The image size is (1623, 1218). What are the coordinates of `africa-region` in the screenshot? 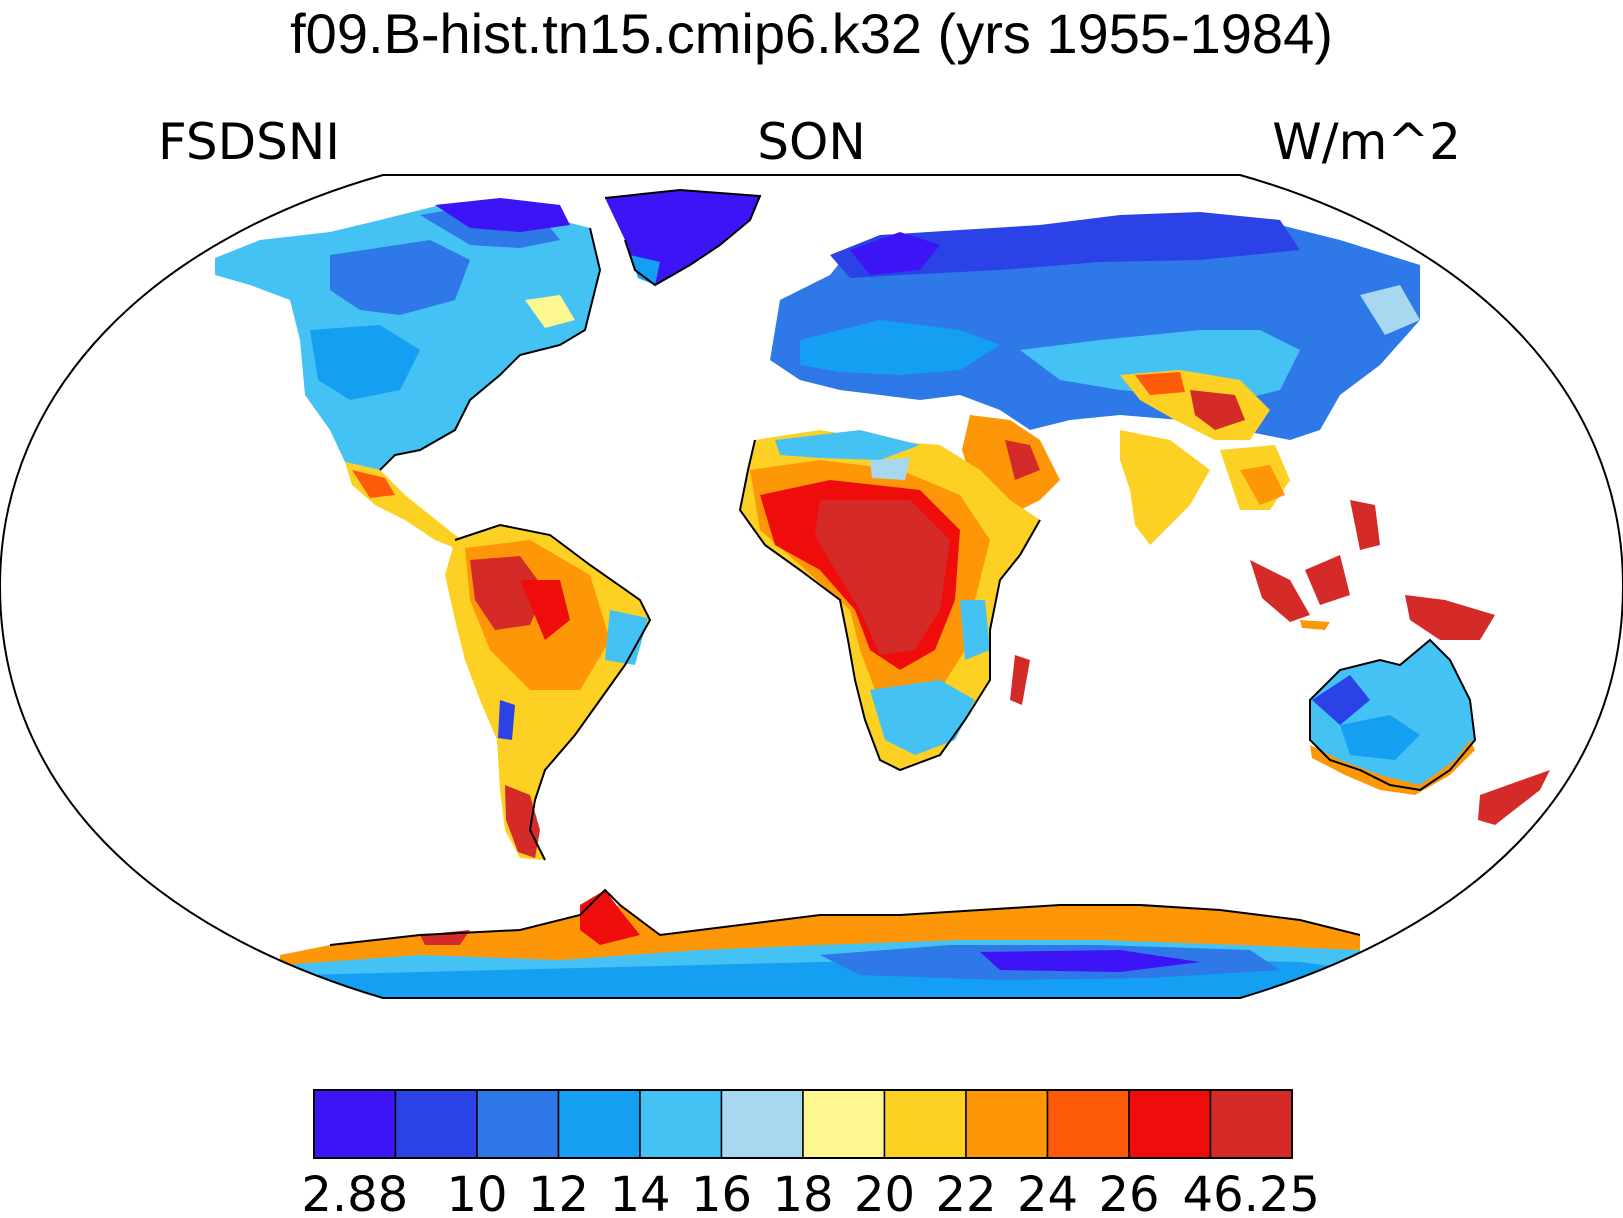 It's located at (890, 600).